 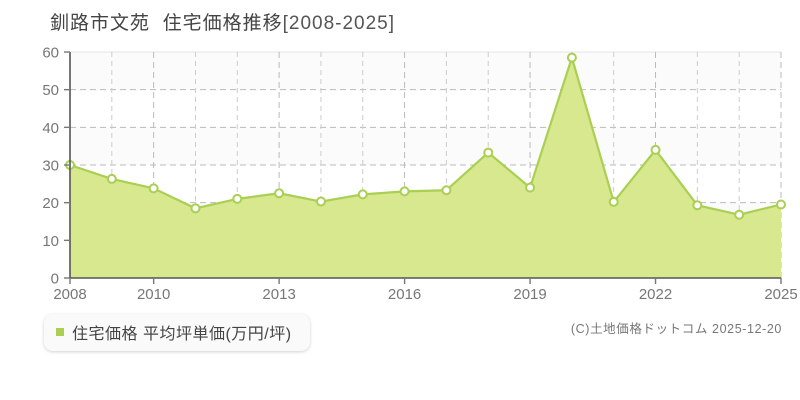 I want to click on svg-text: 2008, so click(x=69, y=294).